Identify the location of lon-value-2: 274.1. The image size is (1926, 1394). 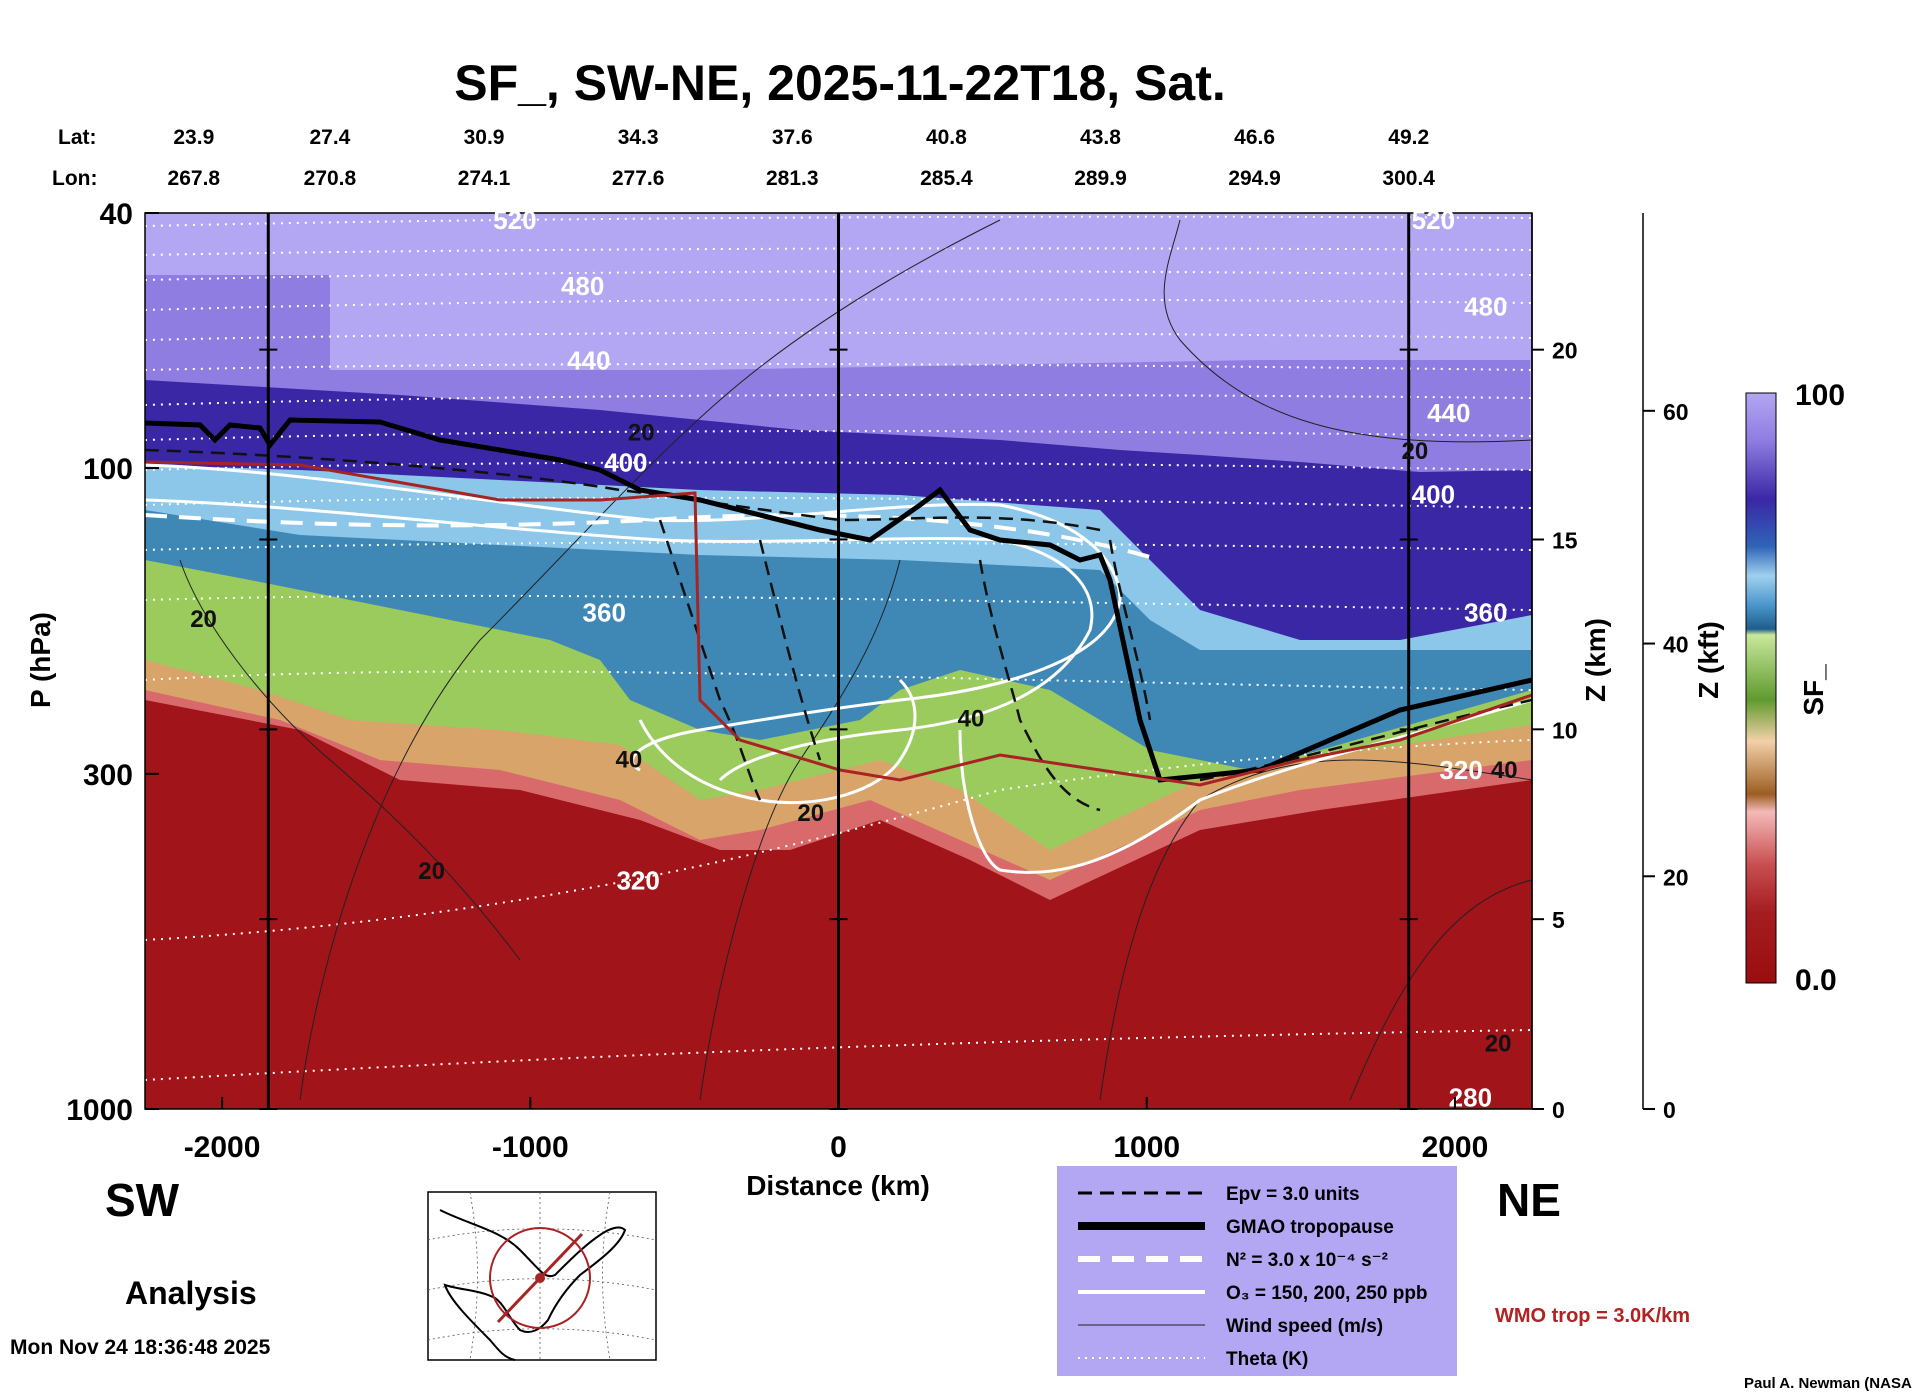
(484, 178).